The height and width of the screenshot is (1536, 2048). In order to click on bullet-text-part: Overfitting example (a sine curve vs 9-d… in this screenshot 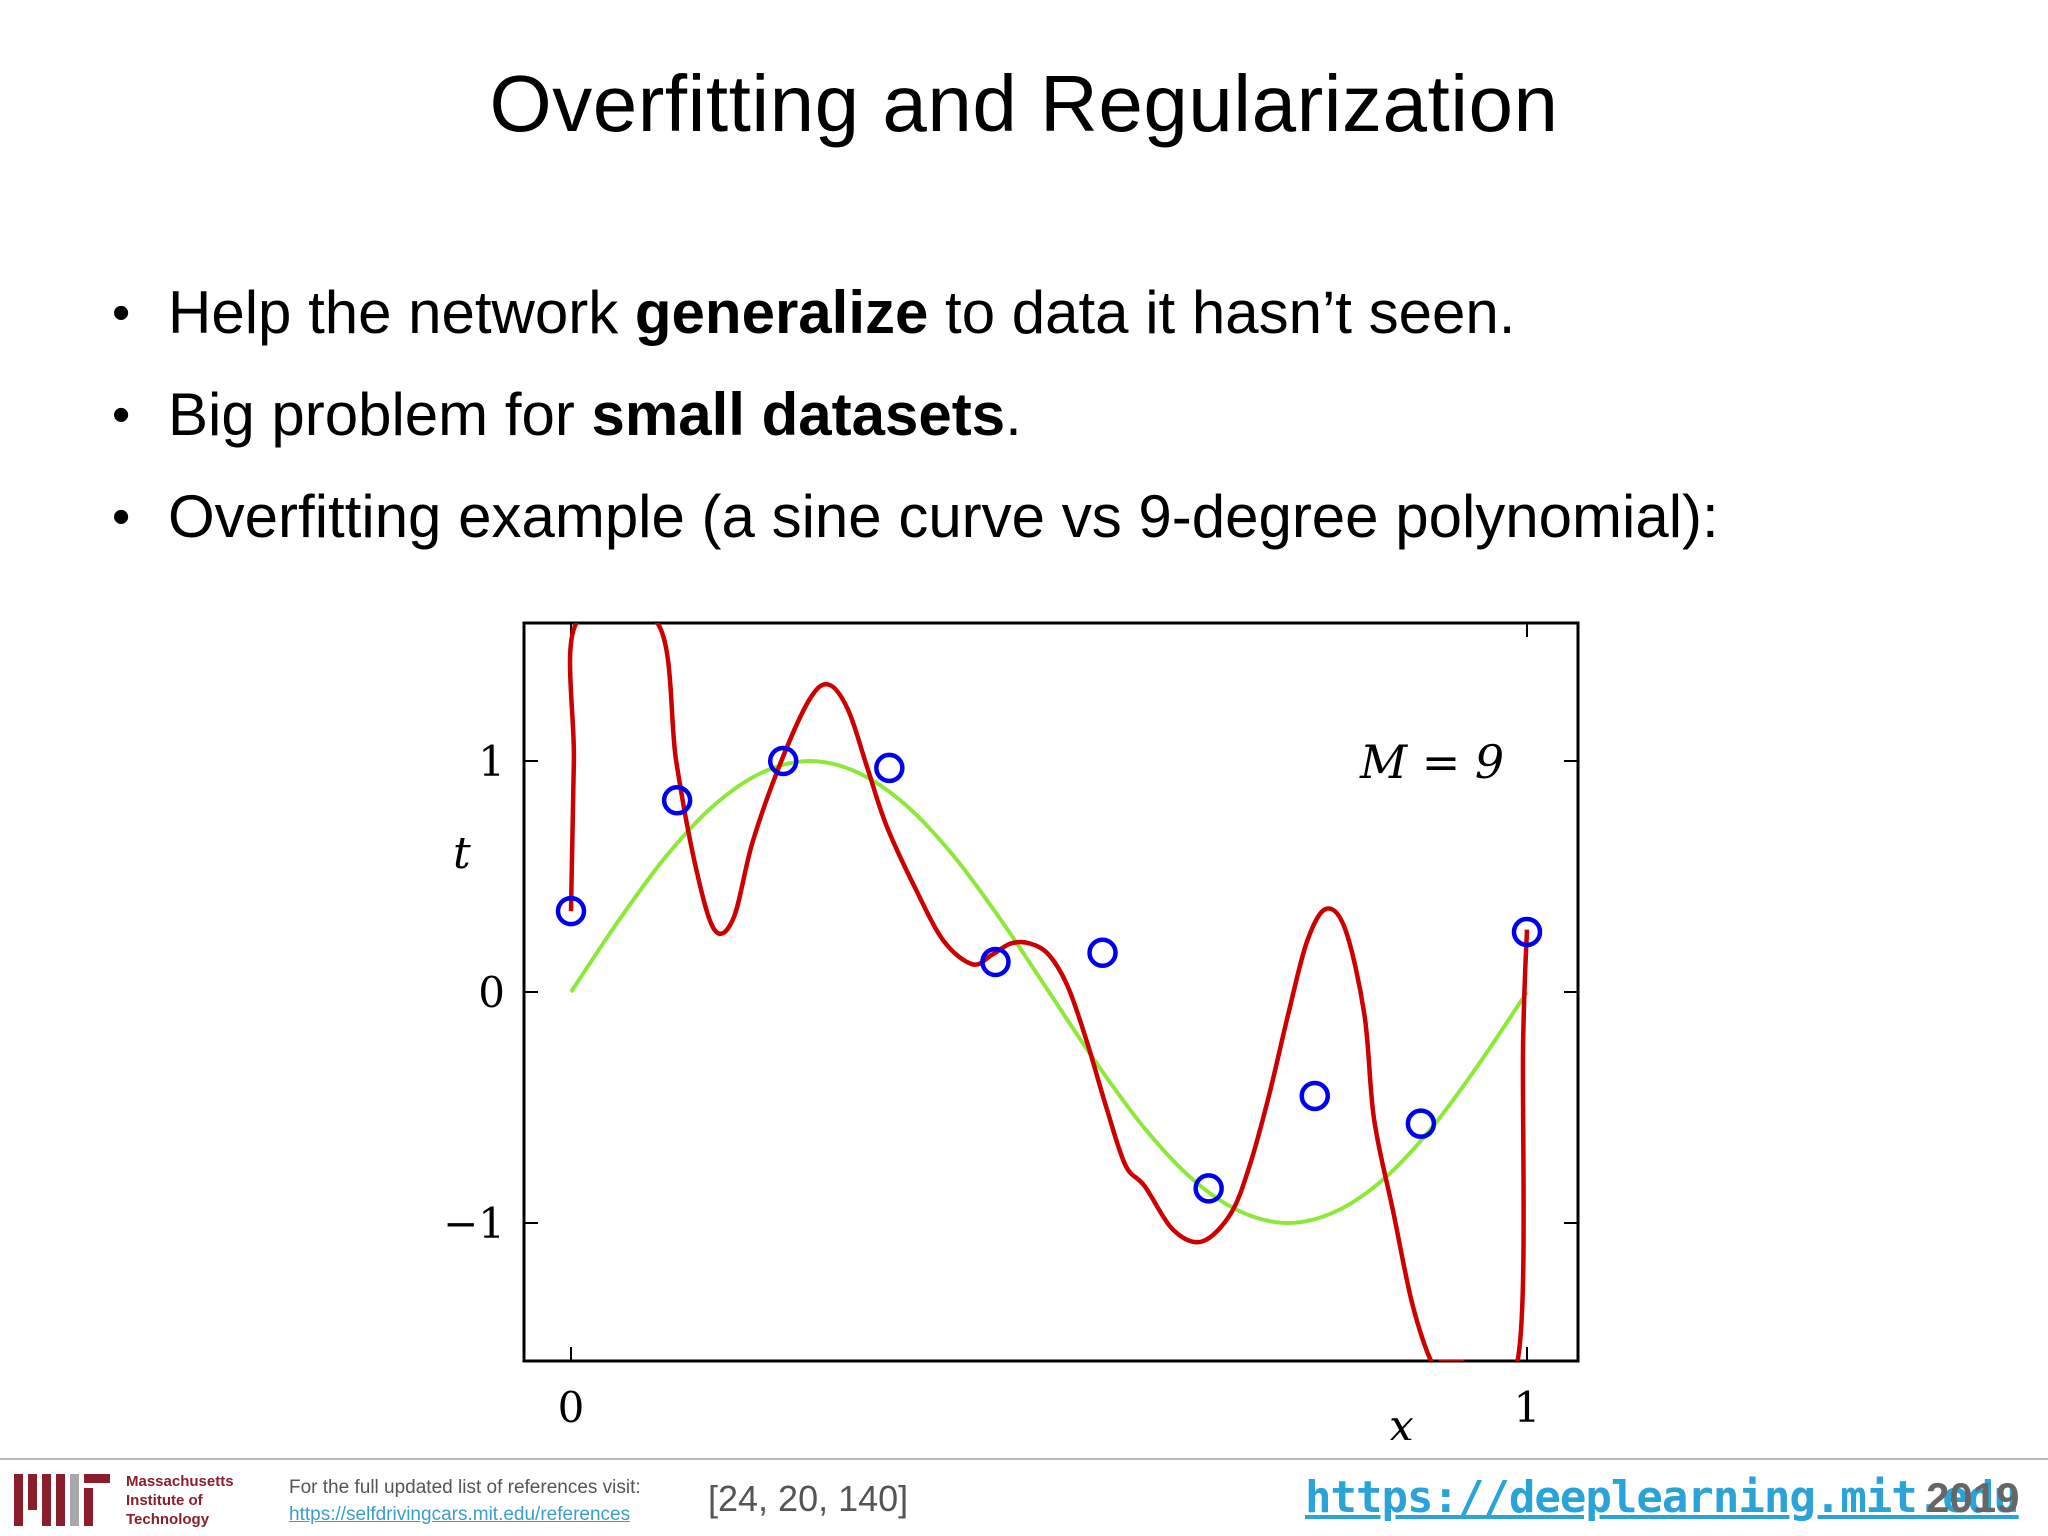, I will do `click(943, 516)`.